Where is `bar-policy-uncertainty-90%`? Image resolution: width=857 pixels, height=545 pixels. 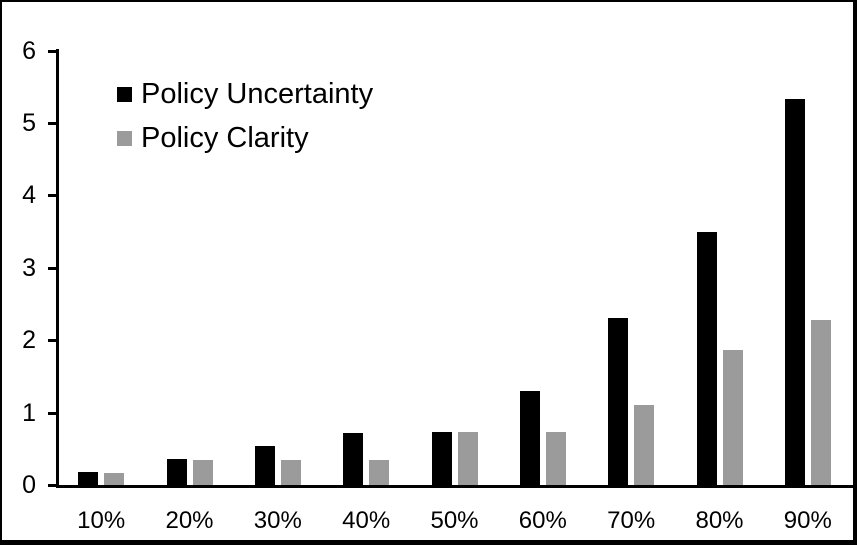 bar-policy-uncertainty-90% is located at coordinates (795, 292).